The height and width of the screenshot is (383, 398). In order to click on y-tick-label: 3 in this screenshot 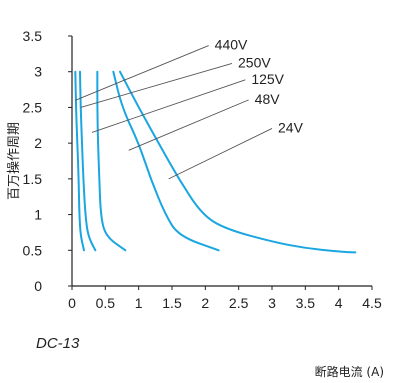, I will do `click(38, 72)`.